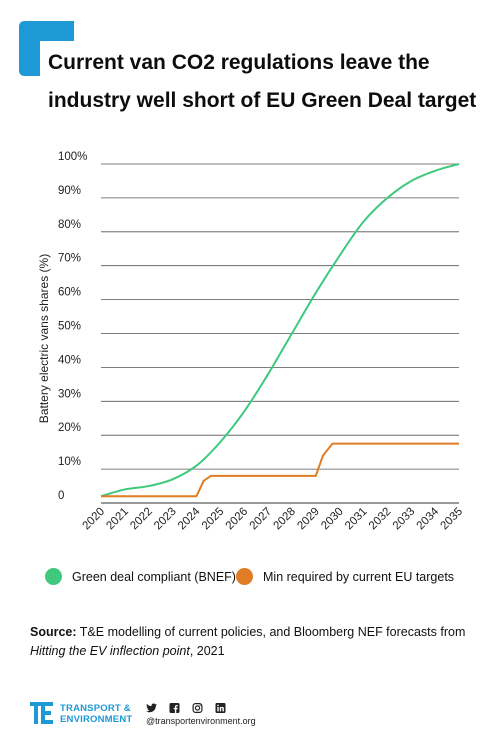  What do you see at coordinates (69, 428) in the screenshot?
I see `y-tick-label: 20%` at bounding box center [69, 428].